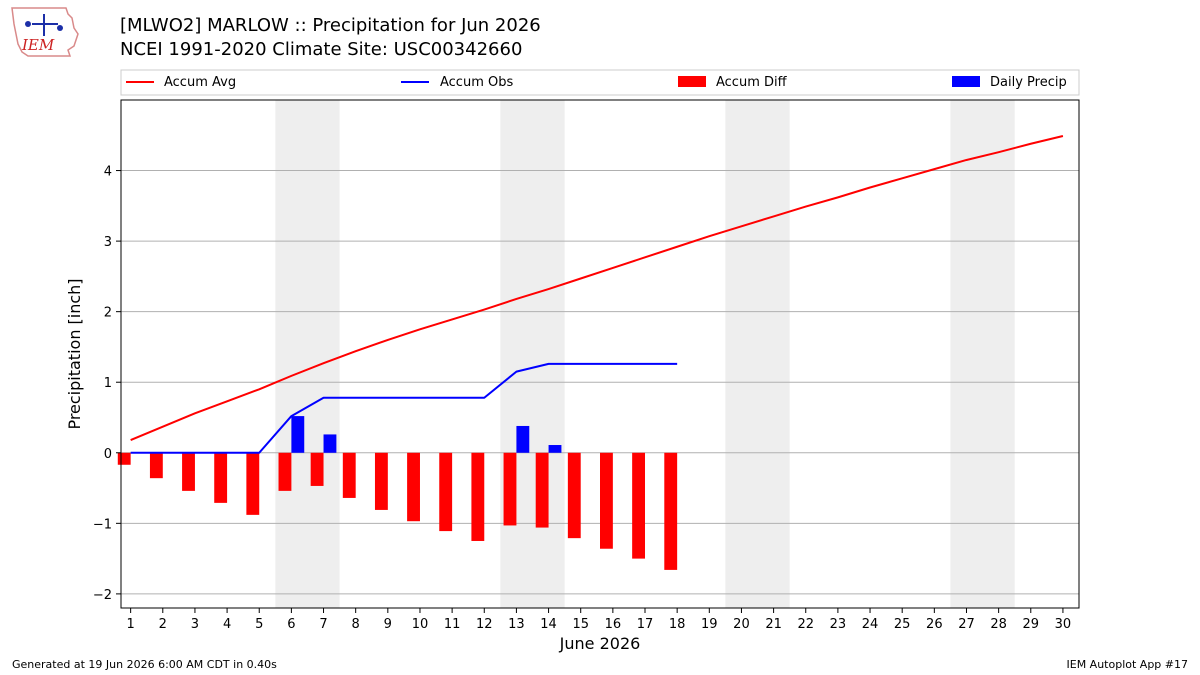 The height and width of the screenshot is (675, 1200). Describe the element at coordinates (452, 624) in the screenshot. I see `x-tick-label: 11` at that location.